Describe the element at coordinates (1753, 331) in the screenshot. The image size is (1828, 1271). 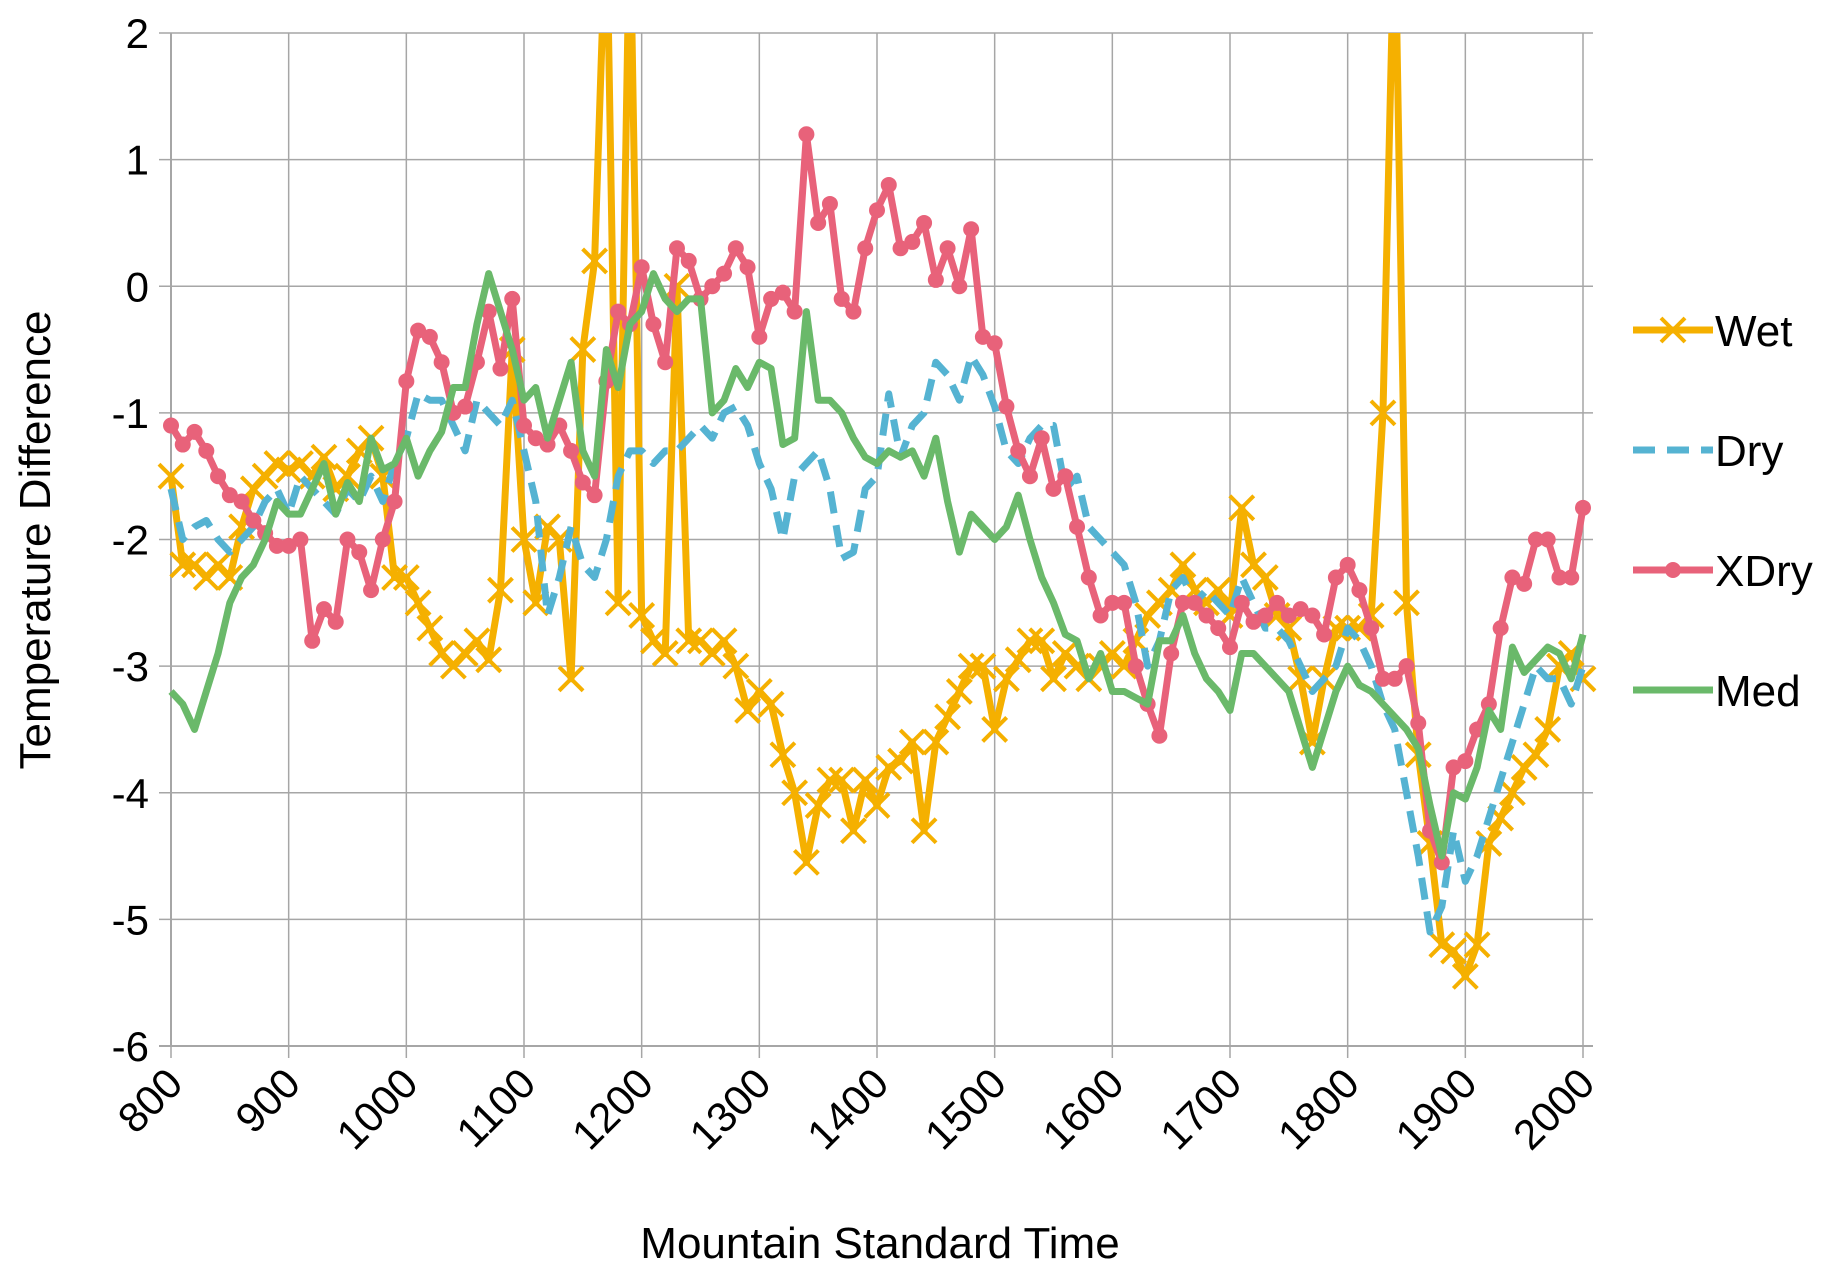
I see `legend-label: Wet` at that location.